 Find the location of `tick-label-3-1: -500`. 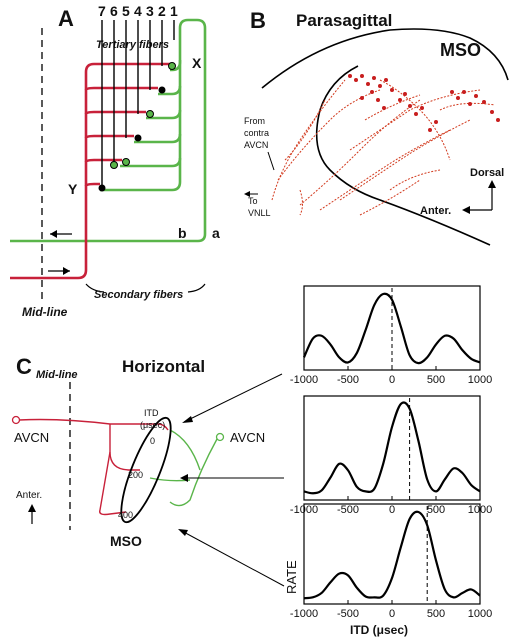

tick-label-3-1: -500 is located at coordinates (348, 614).